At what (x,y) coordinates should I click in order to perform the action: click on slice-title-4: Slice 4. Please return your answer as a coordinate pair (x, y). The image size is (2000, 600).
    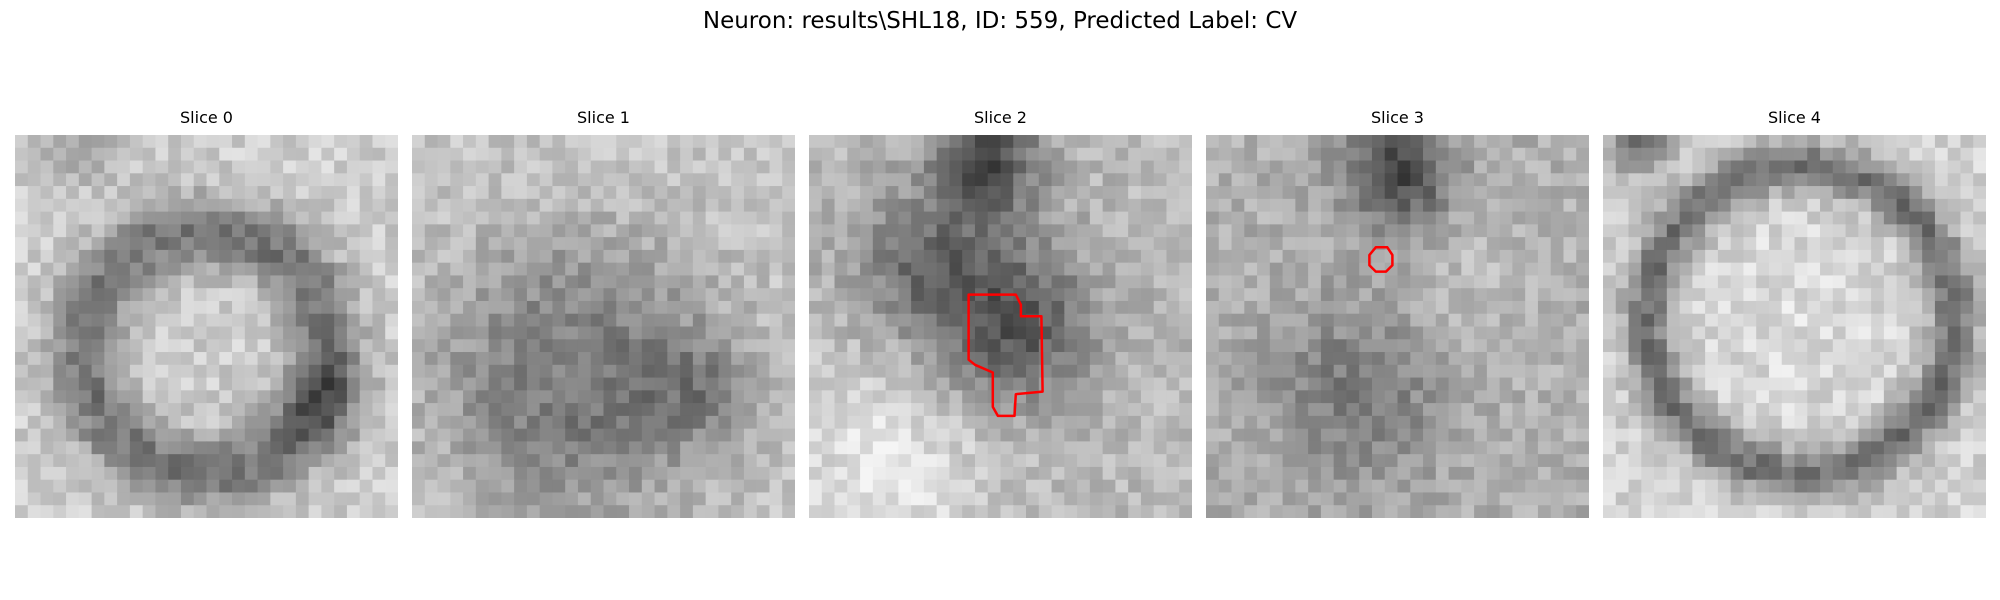
    Looking at the image, I should click on (1794, 117).